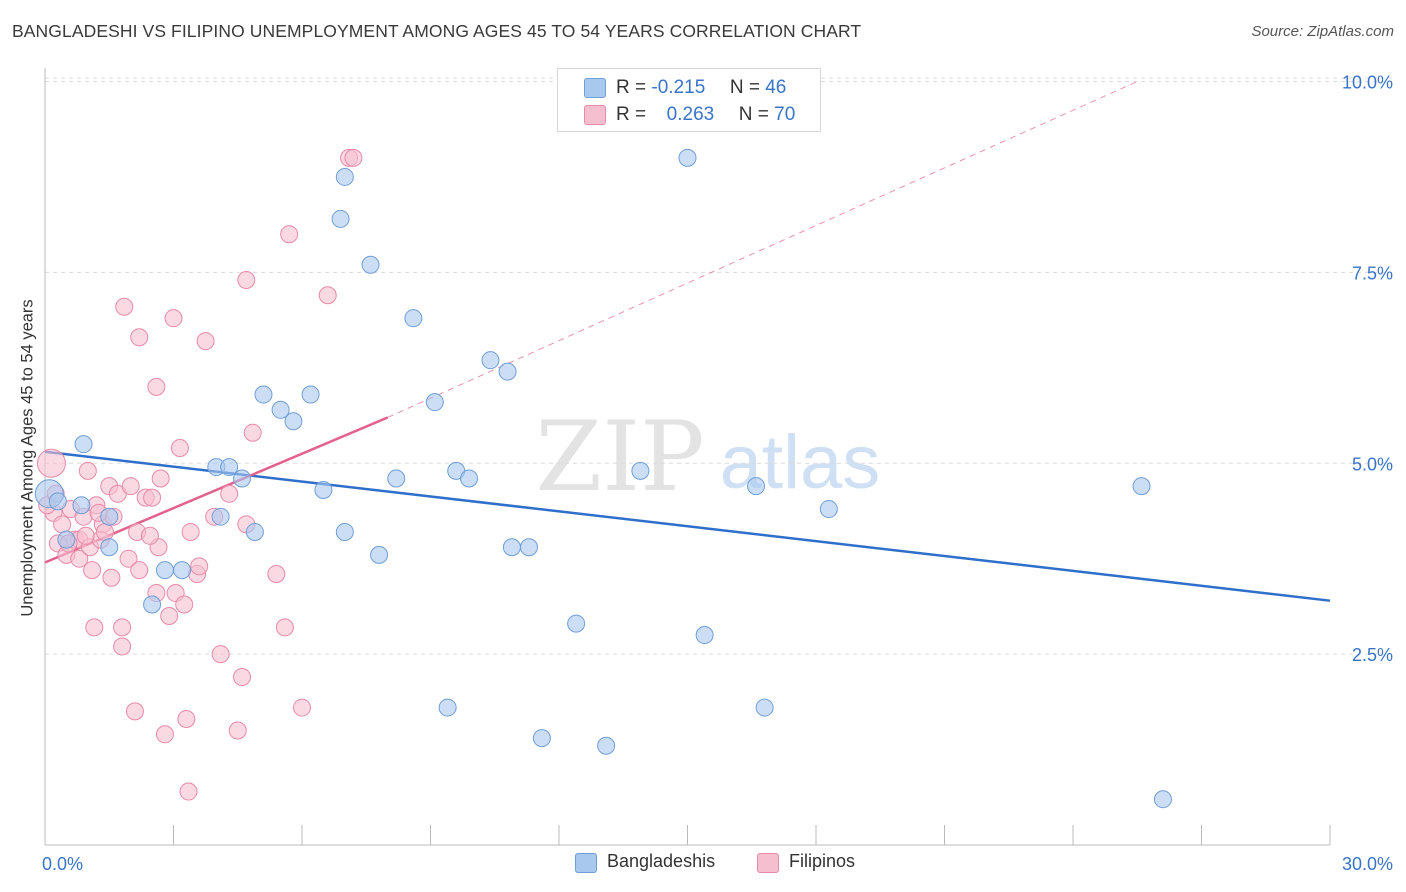 The image size is (1406, 892). What do you see at coordinates (744, 87) in the screenshot?
I see `legend-n-label: N =` at bounding box center [744, 87].